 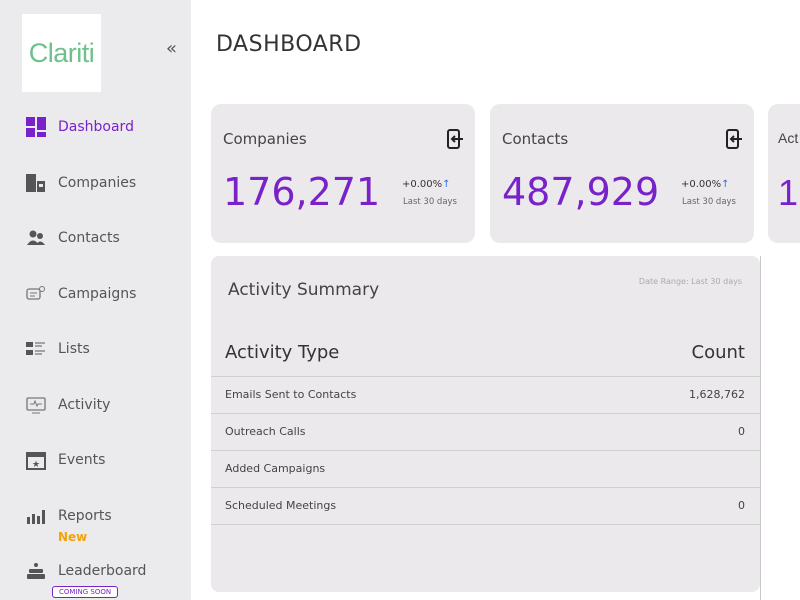 I want to click on card-label: Act, so click(x=788, y=138).